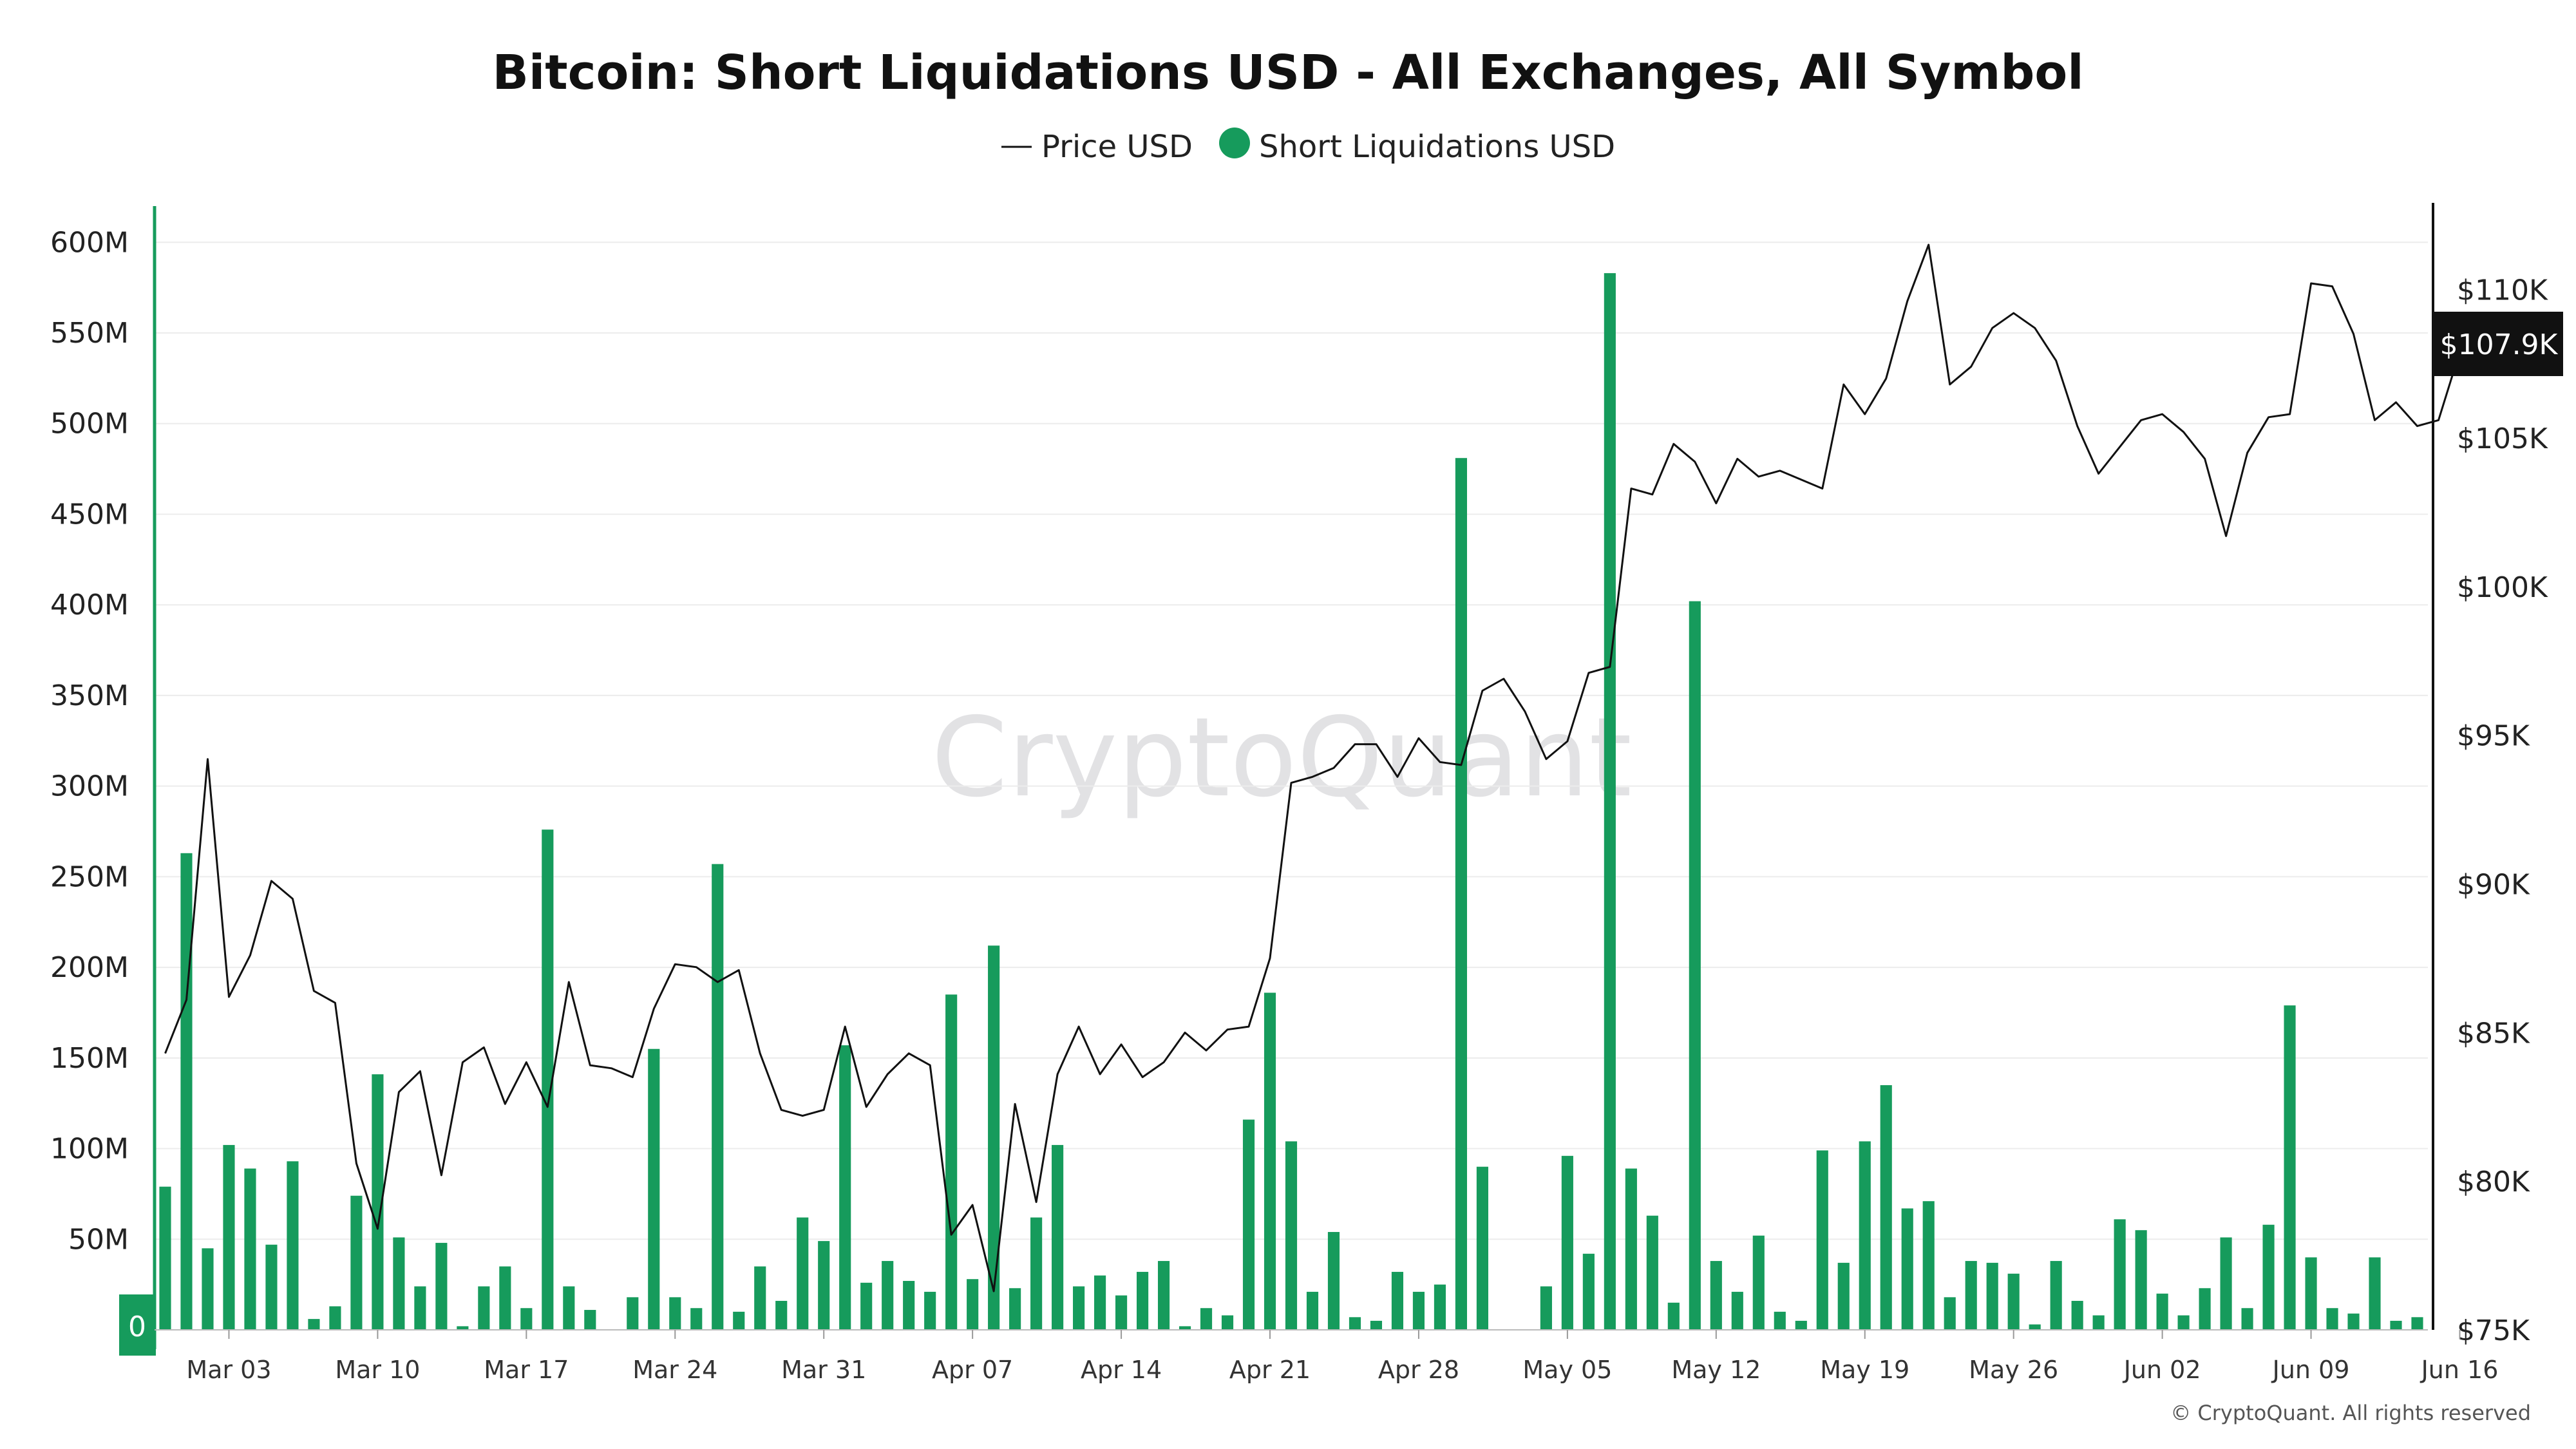  What do you see at coordinates (823, 1370) in the screenshot?
I see `x-tick-label: Mar 31` at bounding box center [823, 1370].